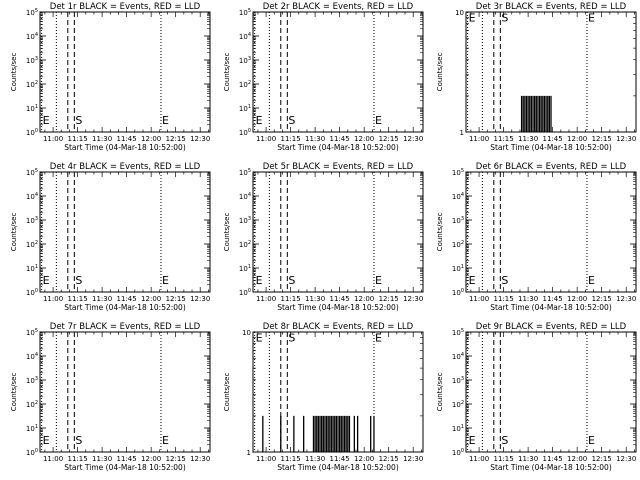 The image size is (640, 480). I want to click on chart-title: Det 6r BLACK = Events, RED = LLD, so click(551, 167).